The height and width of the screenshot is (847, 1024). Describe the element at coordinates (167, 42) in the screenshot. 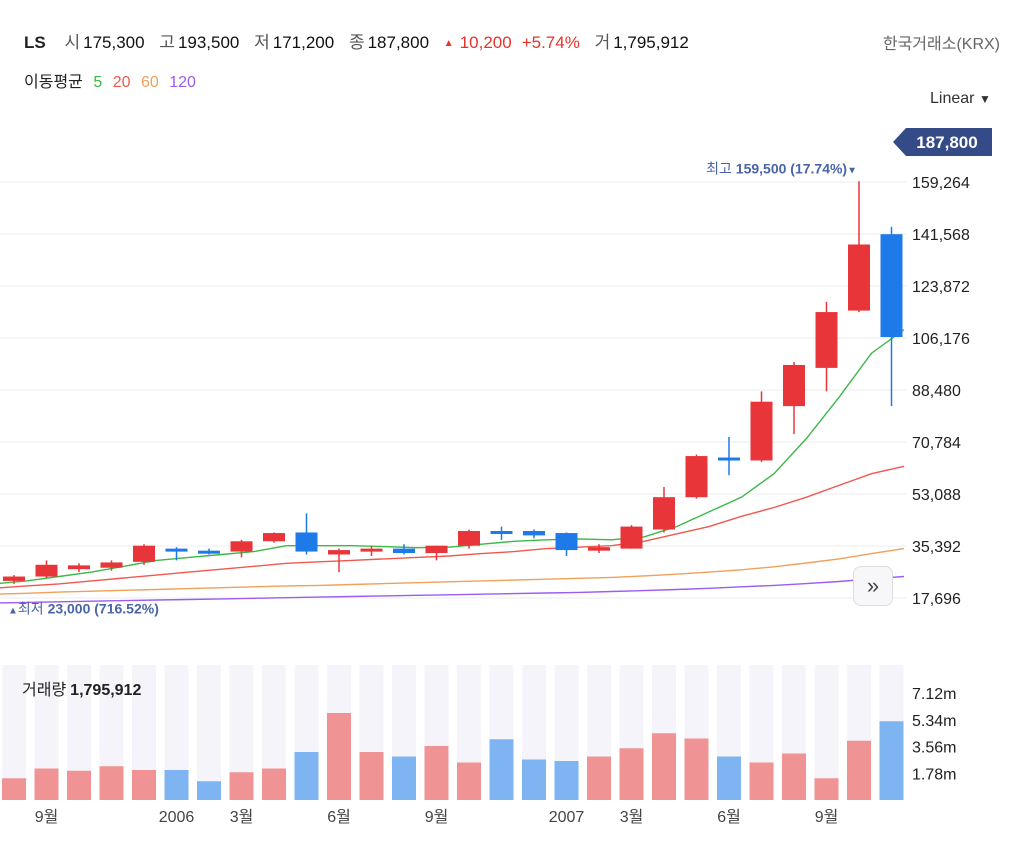

I see `high-label: 고` at that location.